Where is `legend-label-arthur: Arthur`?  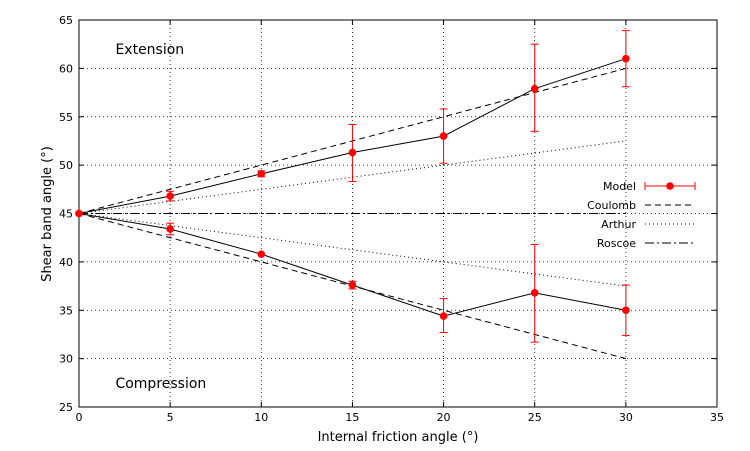
legend-label-arthur: Arthur is located at coordinates (618, 224).